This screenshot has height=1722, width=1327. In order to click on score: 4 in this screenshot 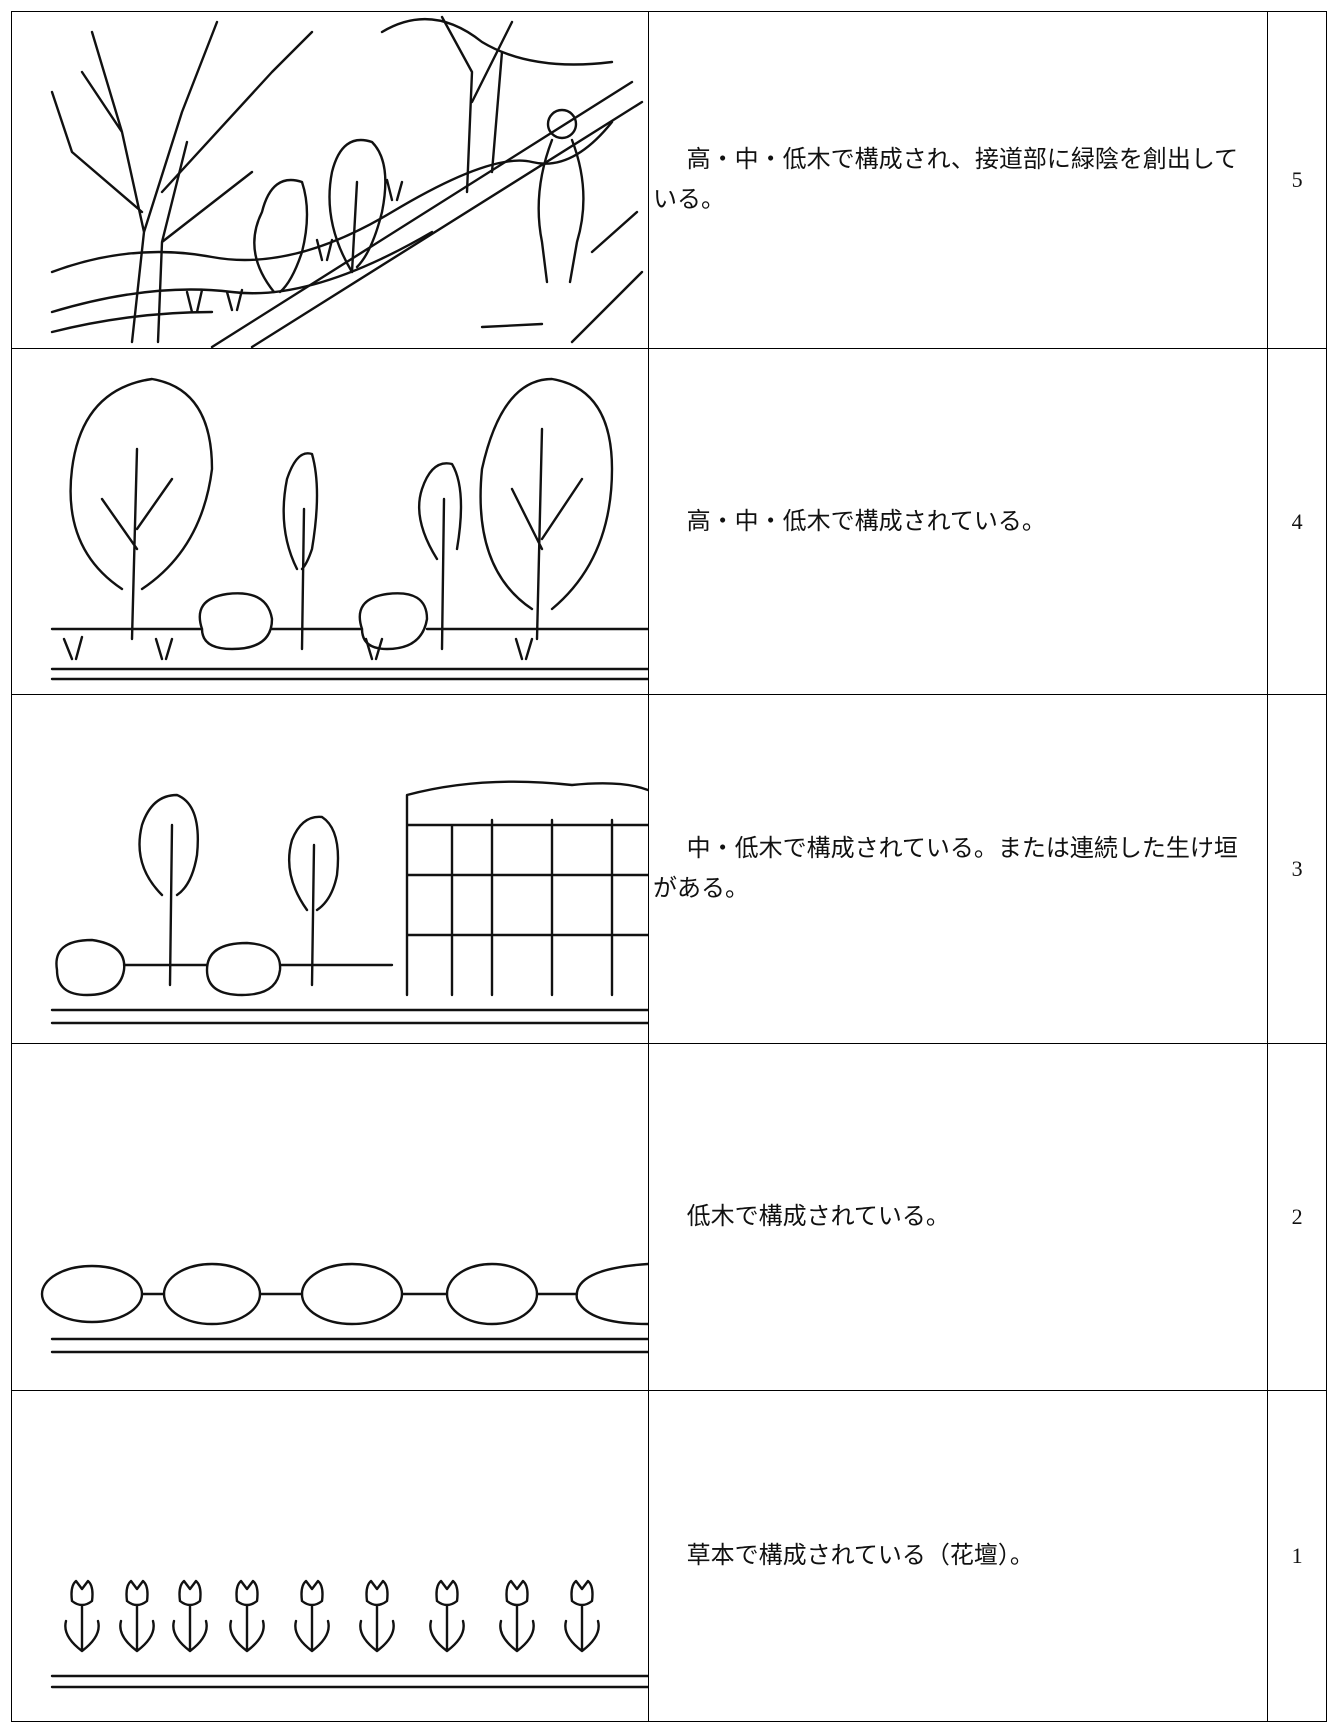, I will do `click(1297, 521)`.